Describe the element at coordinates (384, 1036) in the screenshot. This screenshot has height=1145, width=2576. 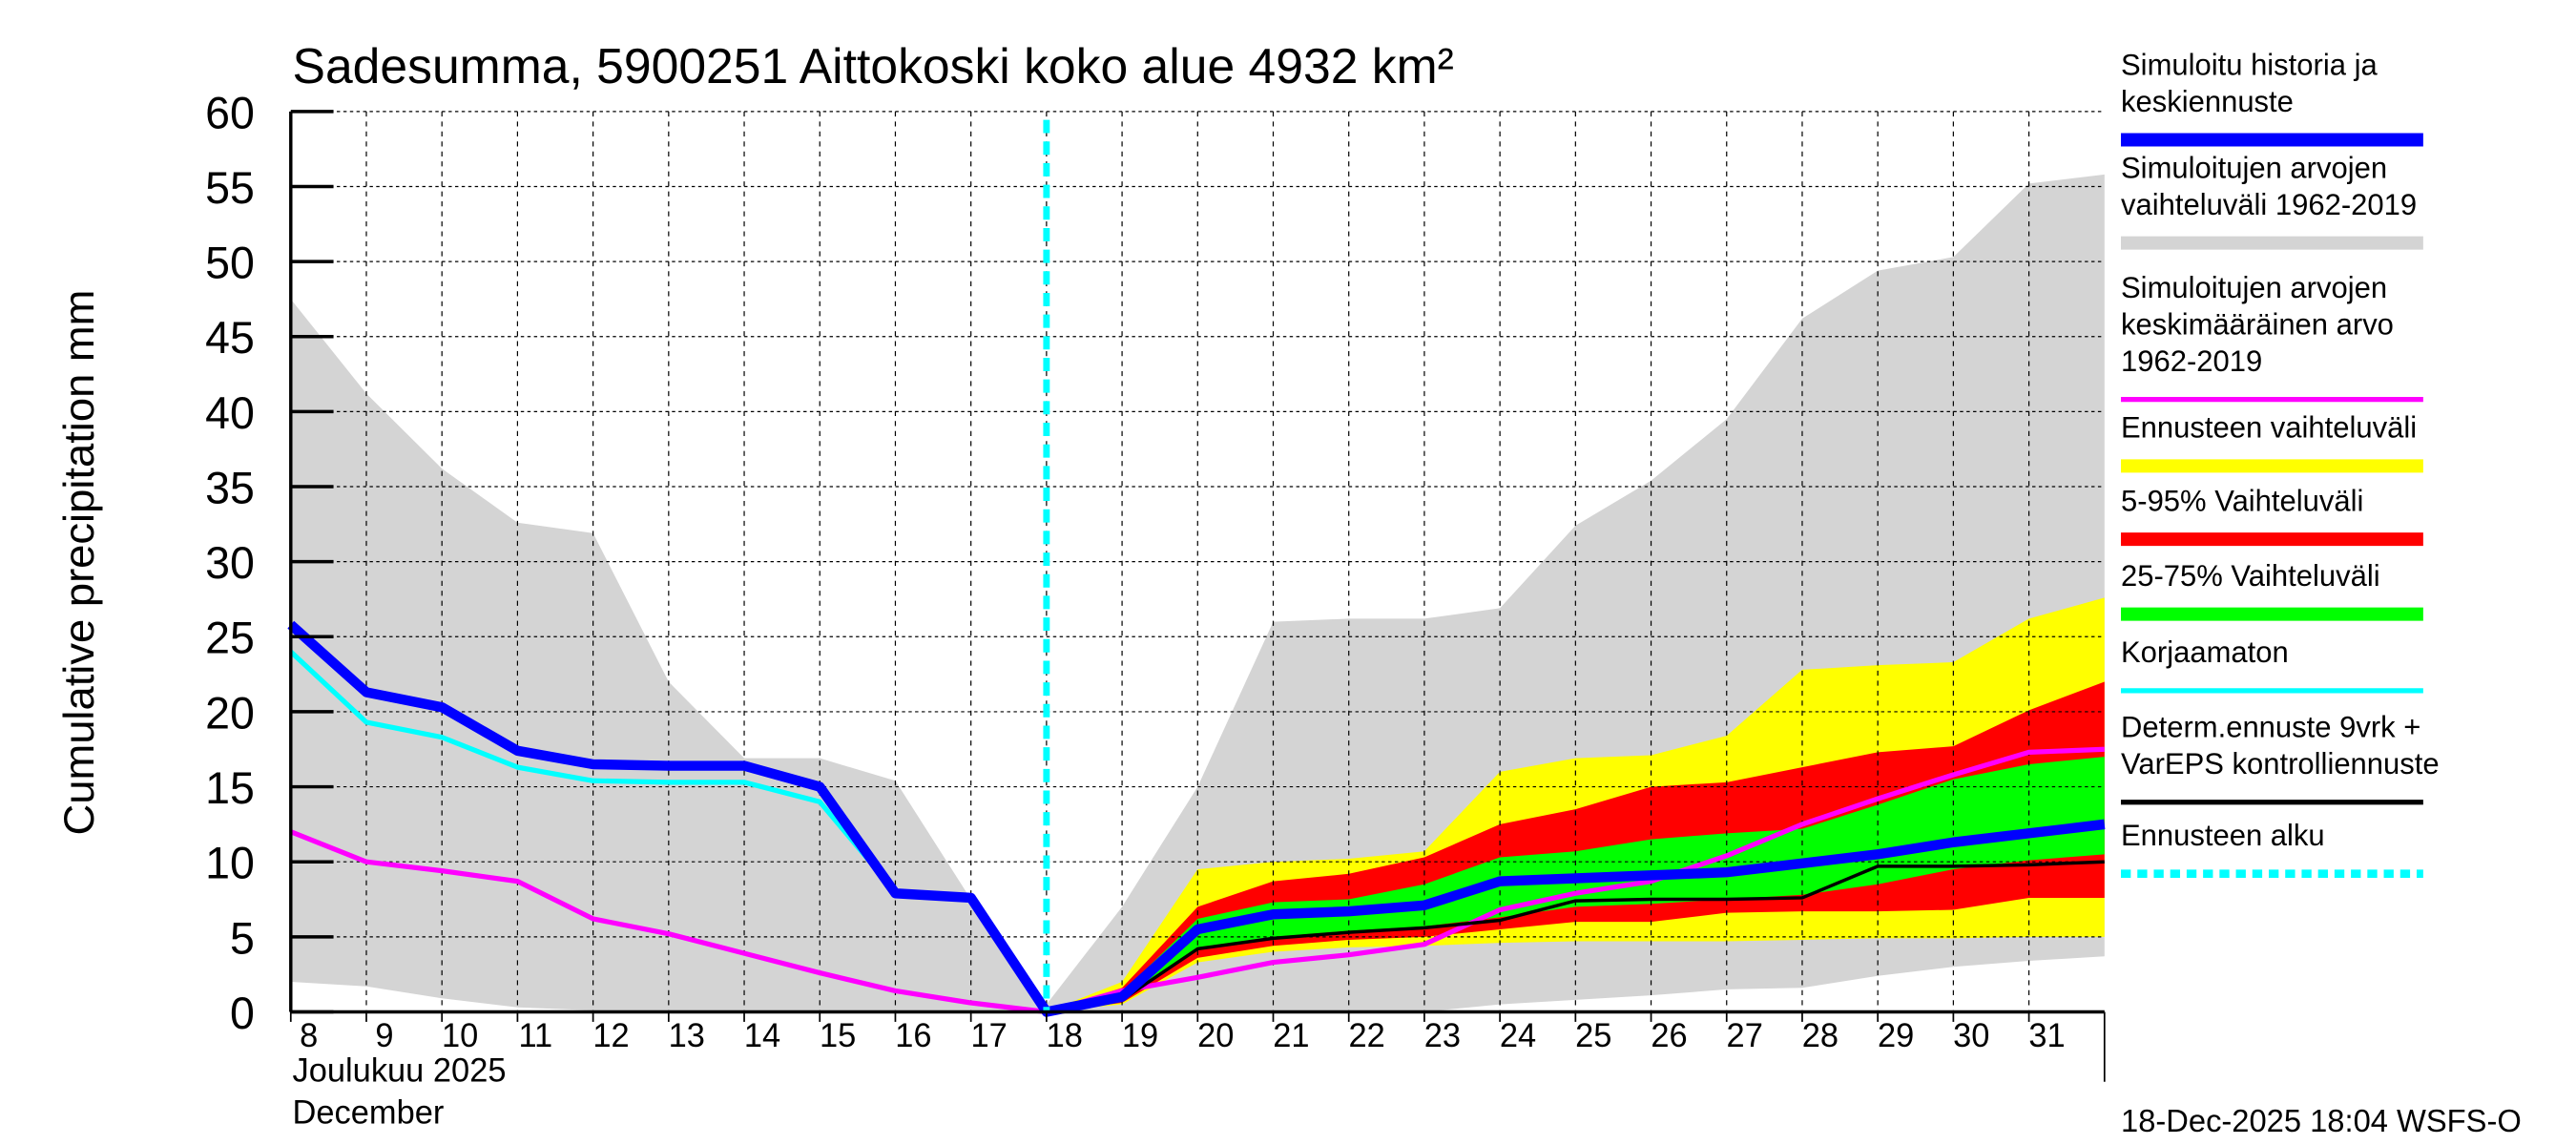
I see `x-tick-label: 9` at that location.